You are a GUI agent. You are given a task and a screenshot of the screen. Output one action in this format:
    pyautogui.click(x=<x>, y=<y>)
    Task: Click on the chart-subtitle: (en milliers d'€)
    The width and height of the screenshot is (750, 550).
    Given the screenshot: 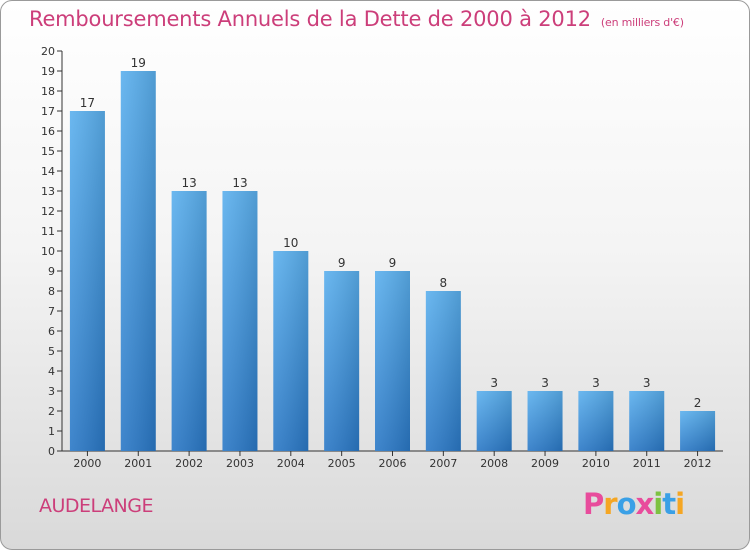 What is the action you would take?
    pyautogui.click(x=642, y=22)
    